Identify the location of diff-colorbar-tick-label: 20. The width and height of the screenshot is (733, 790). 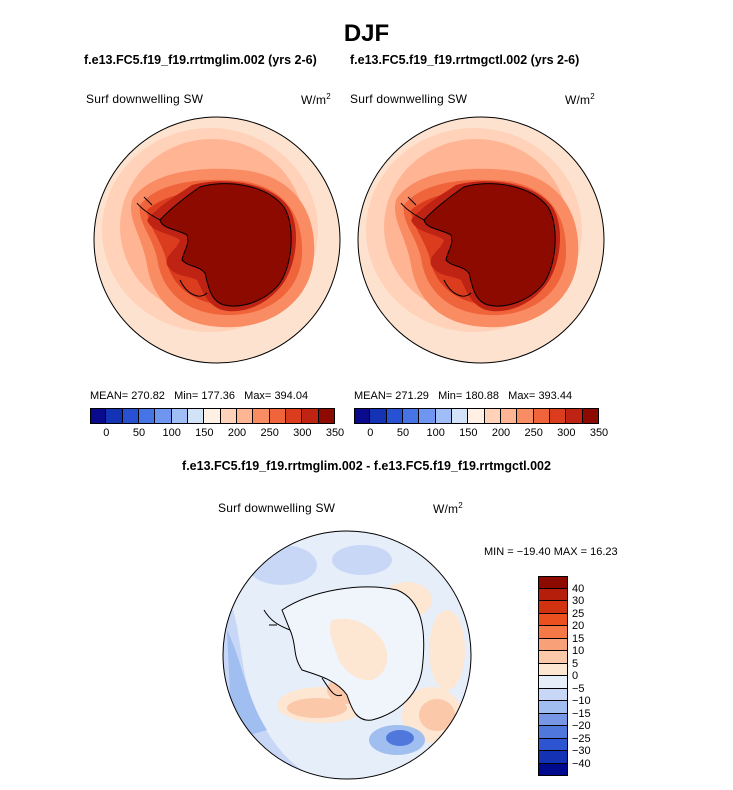
(578, 626).